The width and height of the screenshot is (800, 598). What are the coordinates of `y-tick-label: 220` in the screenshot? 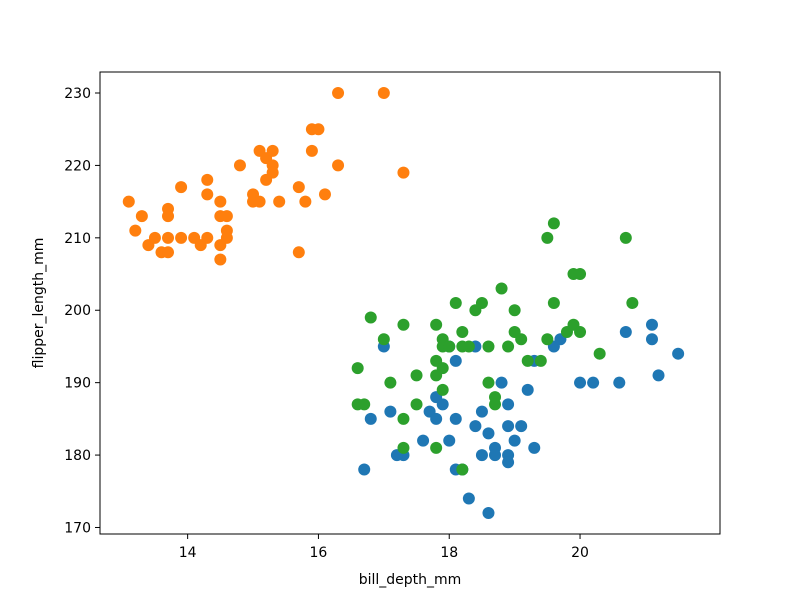 It's located at (77, 166).